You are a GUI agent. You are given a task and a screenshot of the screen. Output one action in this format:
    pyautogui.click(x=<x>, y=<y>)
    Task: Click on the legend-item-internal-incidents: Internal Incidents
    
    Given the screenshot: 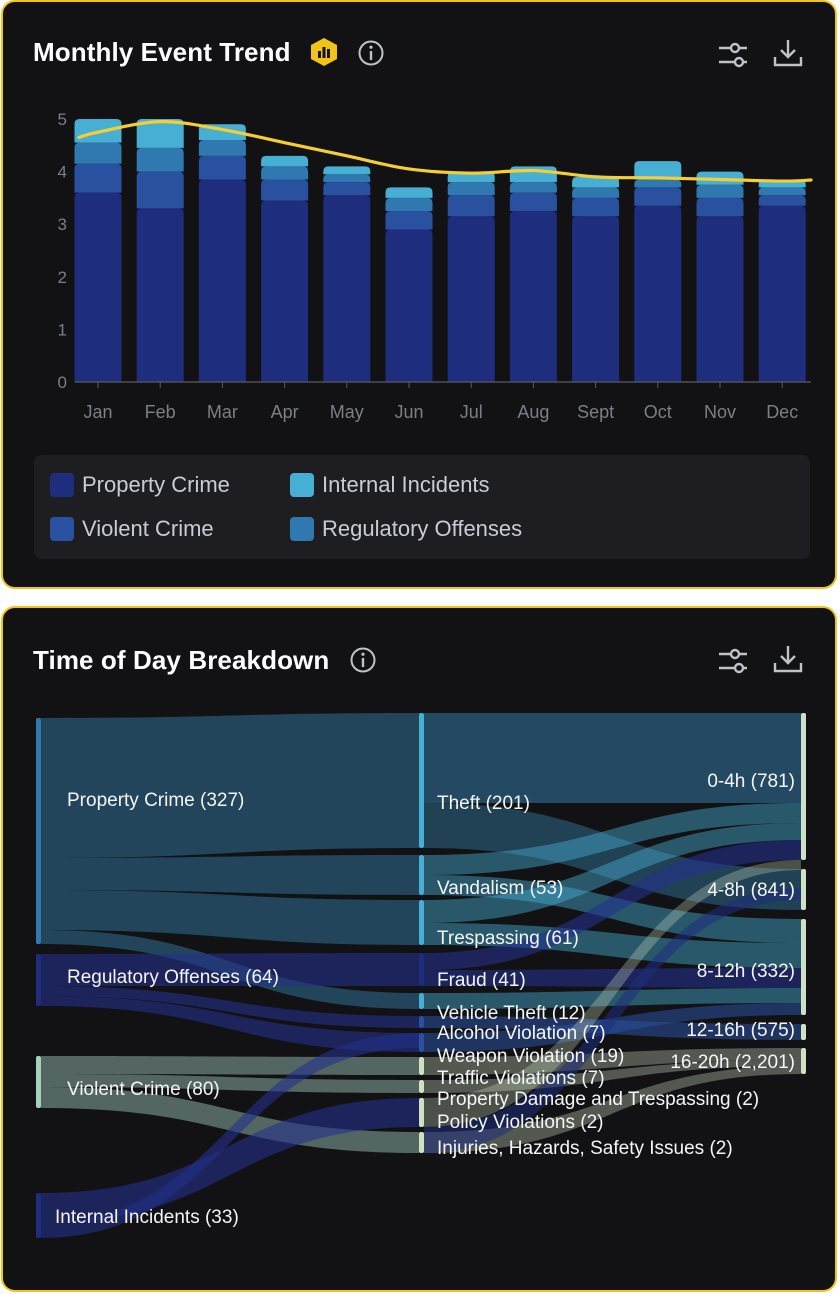 What is the action you would take?
    pyautogui.click(x=390, y=485)
    